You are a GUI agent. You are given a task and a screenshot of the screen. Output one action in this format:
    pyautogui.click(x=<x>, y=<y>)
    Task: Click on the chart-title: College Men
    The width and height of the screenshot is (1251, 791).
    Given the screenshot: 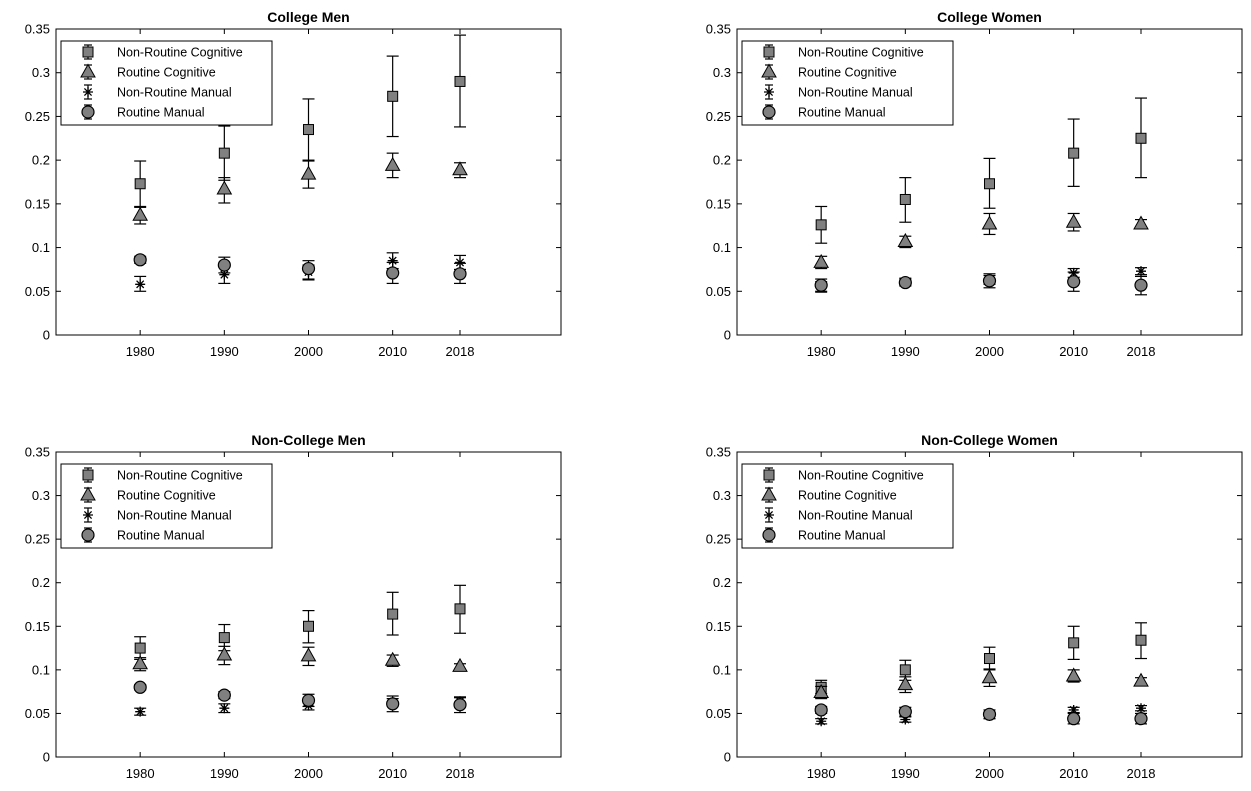 What is the action you would take?
    pyautogui.click(x=308, y=17)
    